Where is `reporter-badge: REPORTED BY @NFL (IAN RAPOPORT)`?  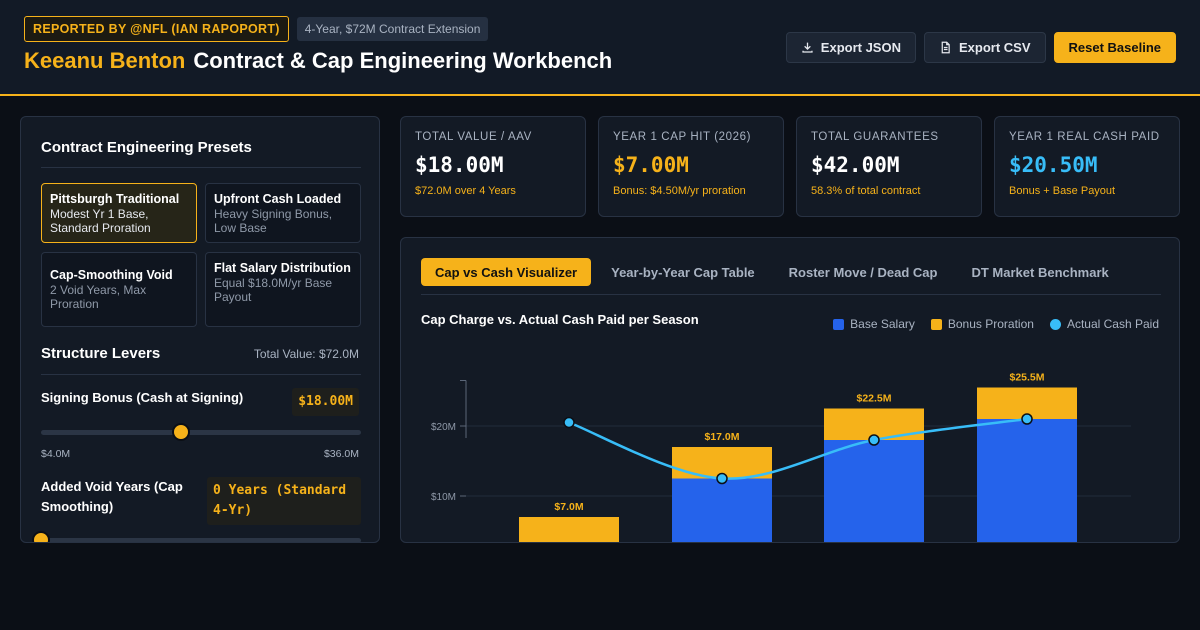
reporter-badge: REPORTED BY @NFL (IAN RAPOPORT) is located at coordinates (156, 29).